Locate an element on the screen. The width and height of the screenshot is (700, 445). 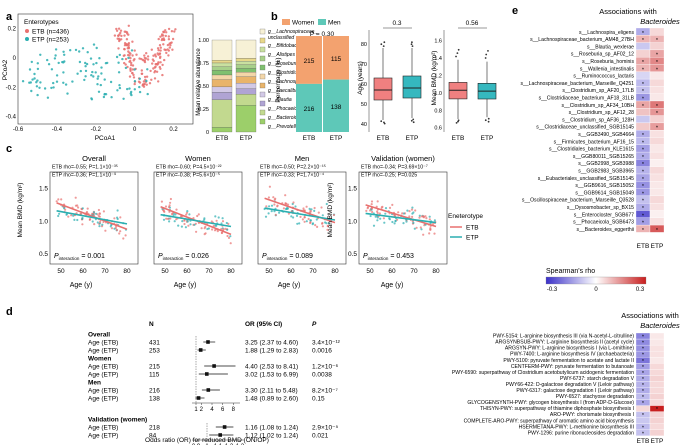
scatter-xtick: 70 is located at coordinates (313, 271).